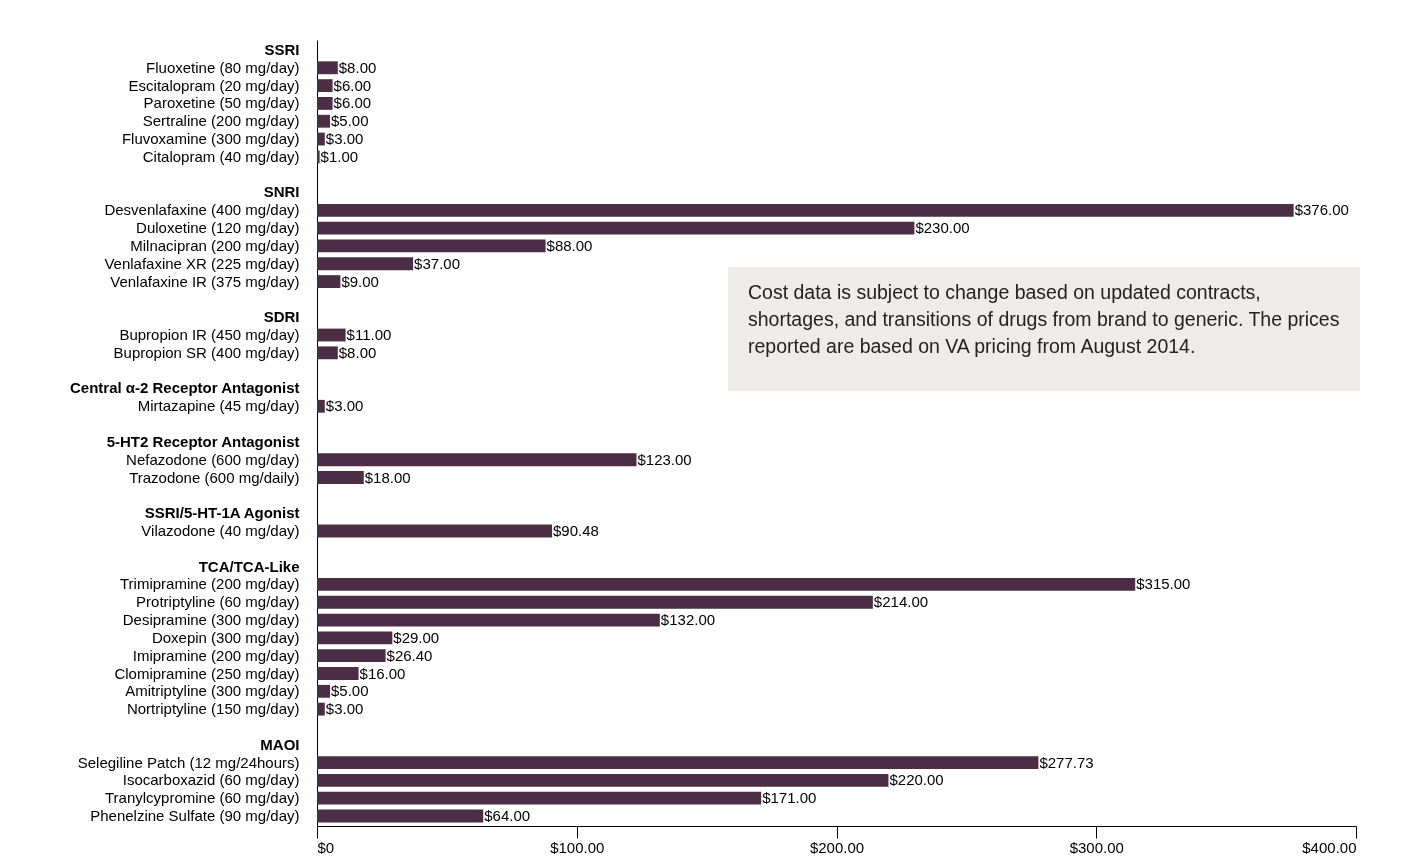 The image size is (1409, 857). I want to click on data-label: $171.00, so click(789, 798).